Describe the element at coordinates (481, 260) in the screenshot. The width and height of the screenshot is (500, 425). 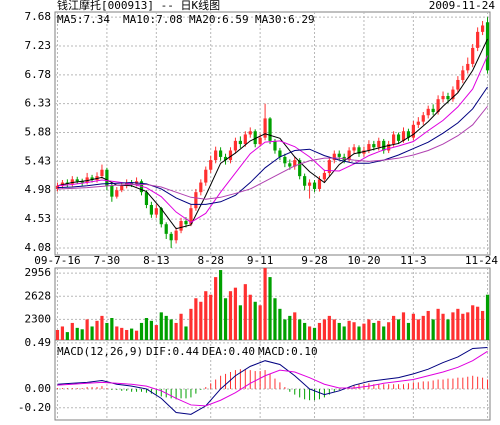
I see `x-tick-label: 11-24` at that location.